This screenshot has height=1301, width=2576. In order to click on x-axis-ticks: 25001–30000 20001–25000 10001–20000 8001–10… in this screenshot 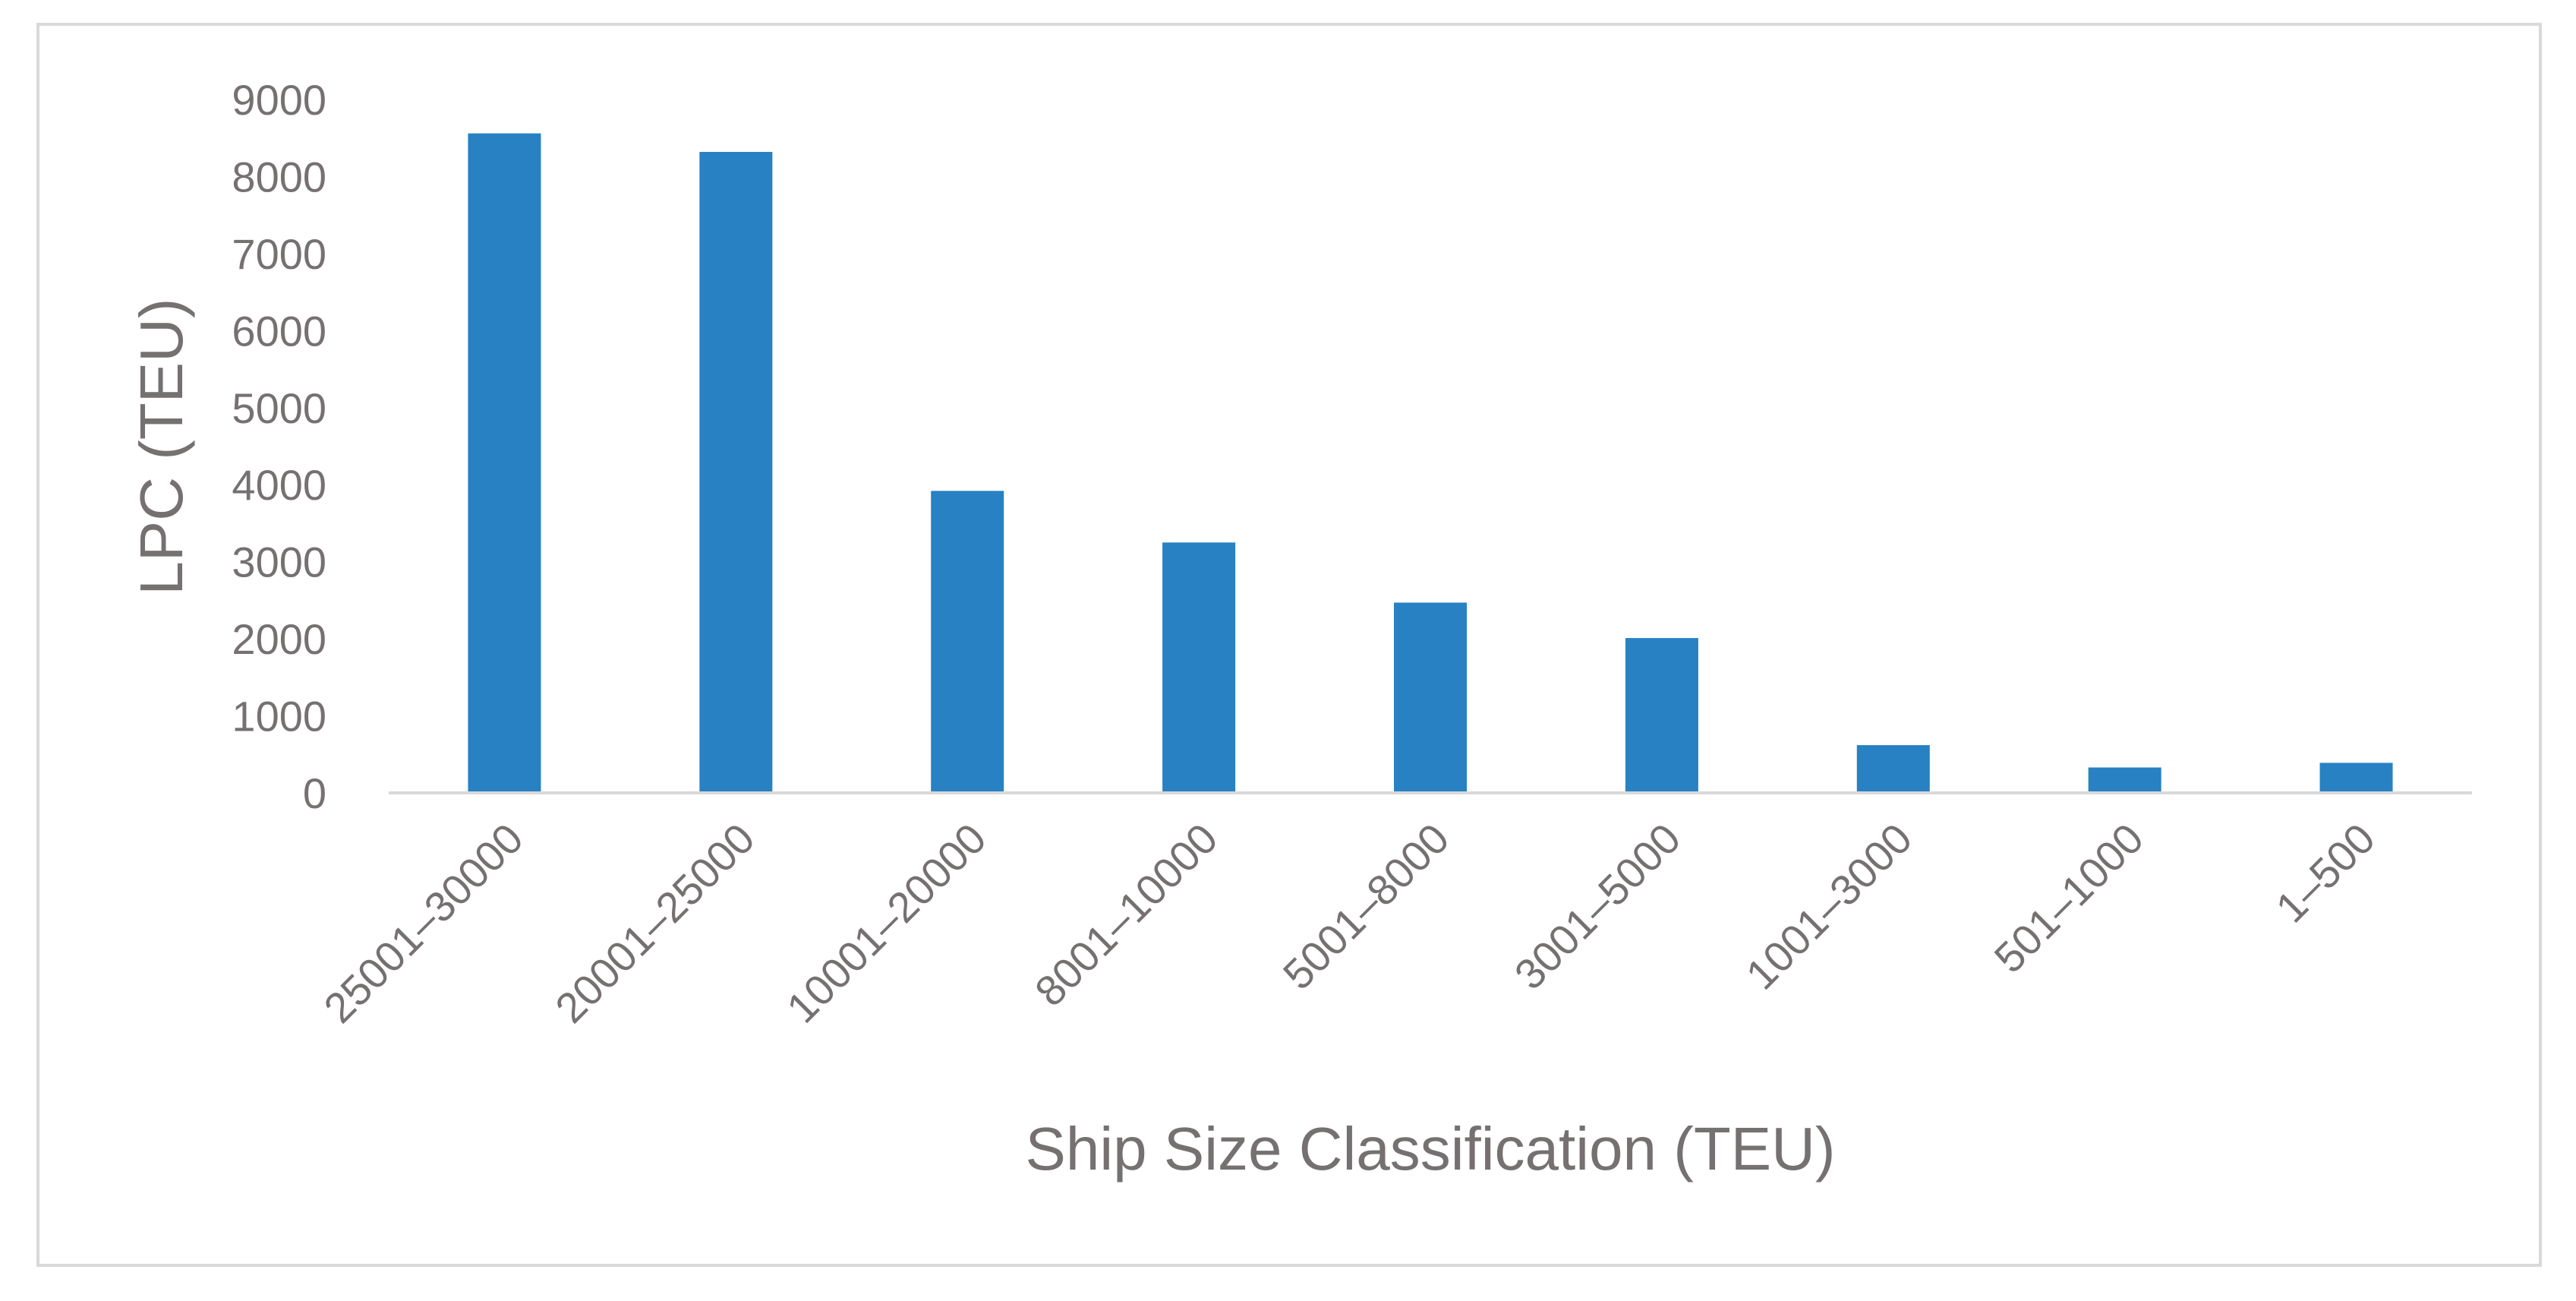, I will do `click(1349, 923)`.